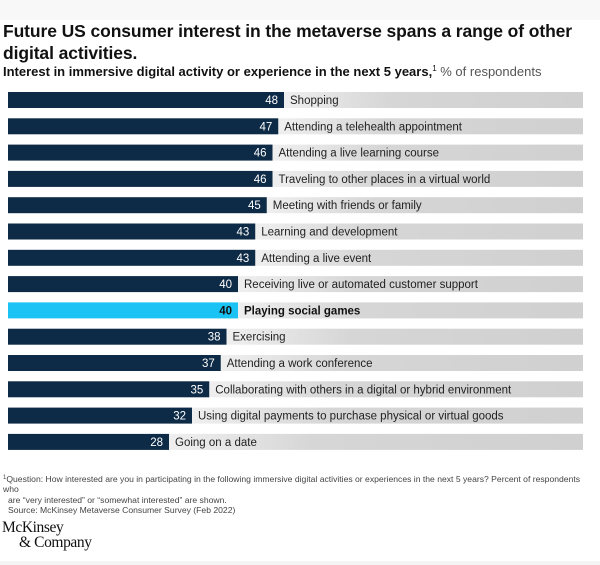 This screenshot has height=565, width=600. I want to click on logo-line-1: McKinsey, so click(33, 527).